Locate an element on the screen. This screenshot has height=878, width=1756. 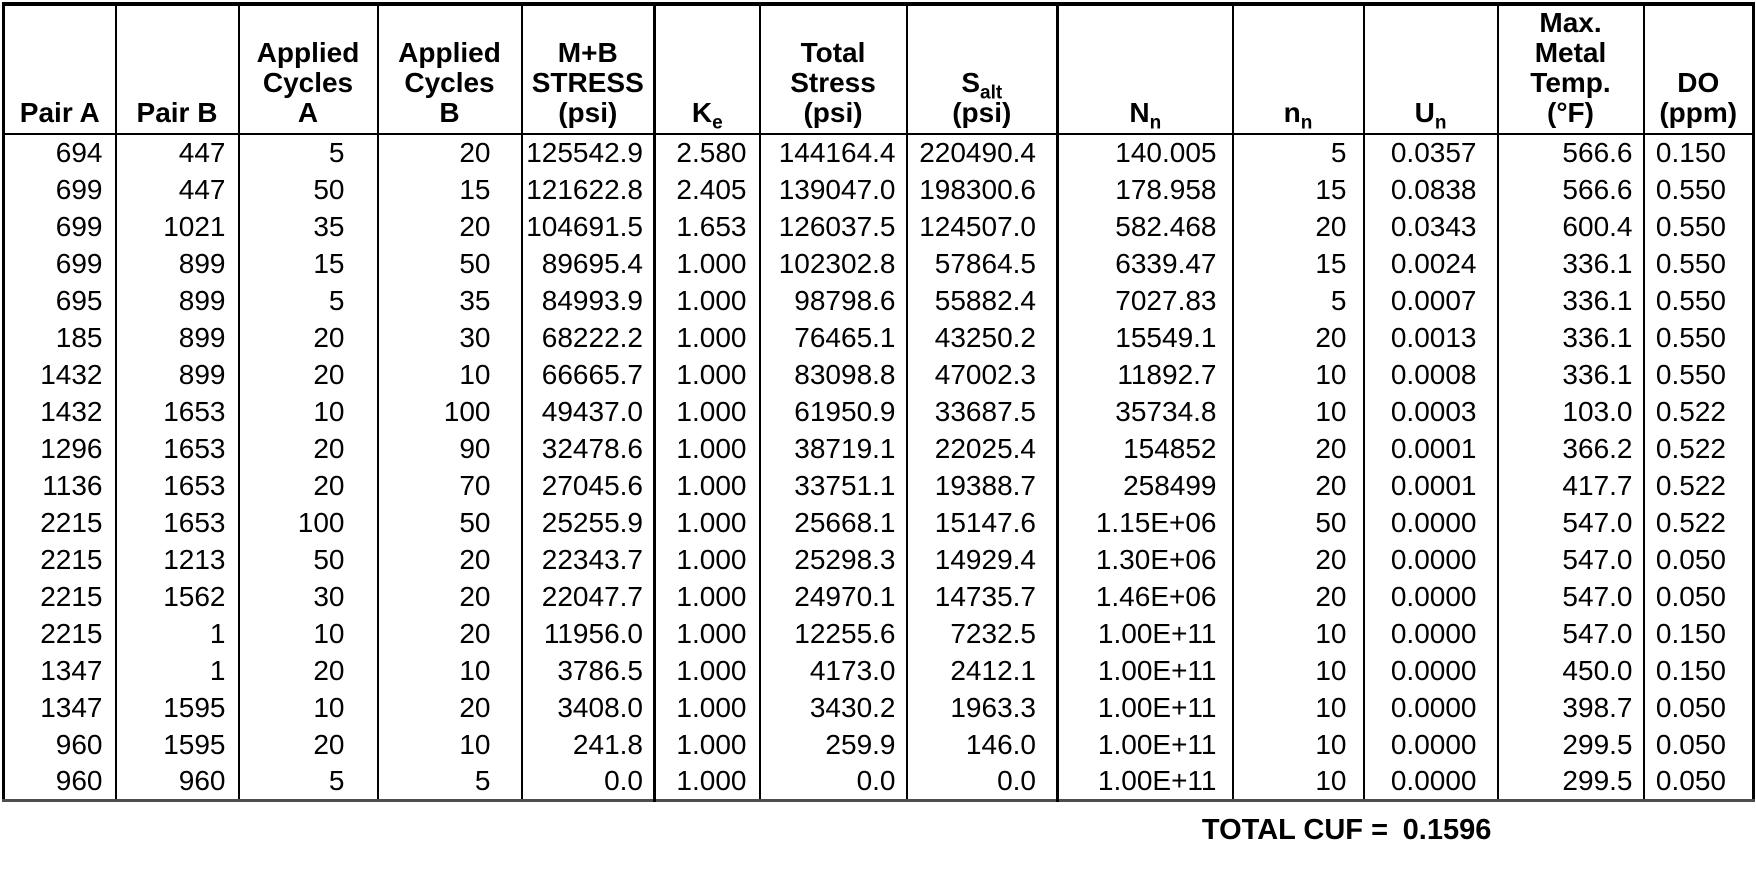
cell-pair-b: 447 is located at coordinates (176, 189).